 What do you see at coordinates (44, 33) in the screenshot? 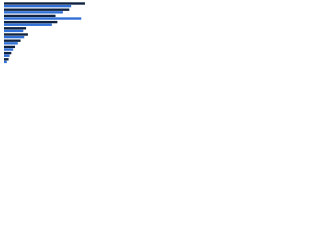
I see `chart` at bounding box center [44, 33].